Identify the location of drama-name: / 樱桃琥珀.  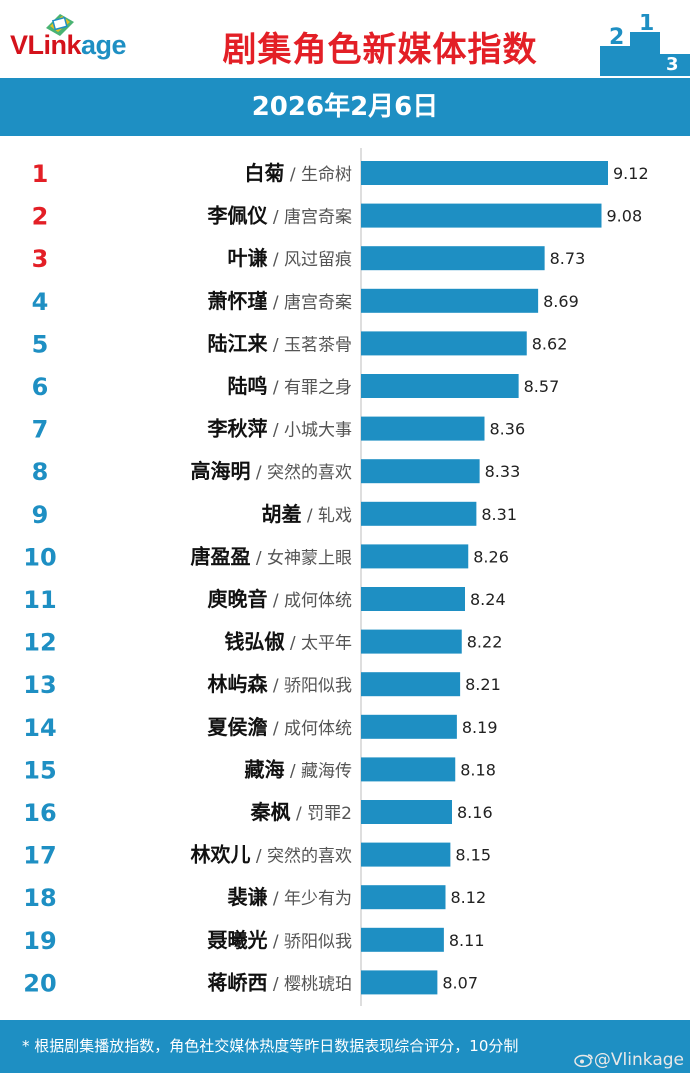
(309, 984).